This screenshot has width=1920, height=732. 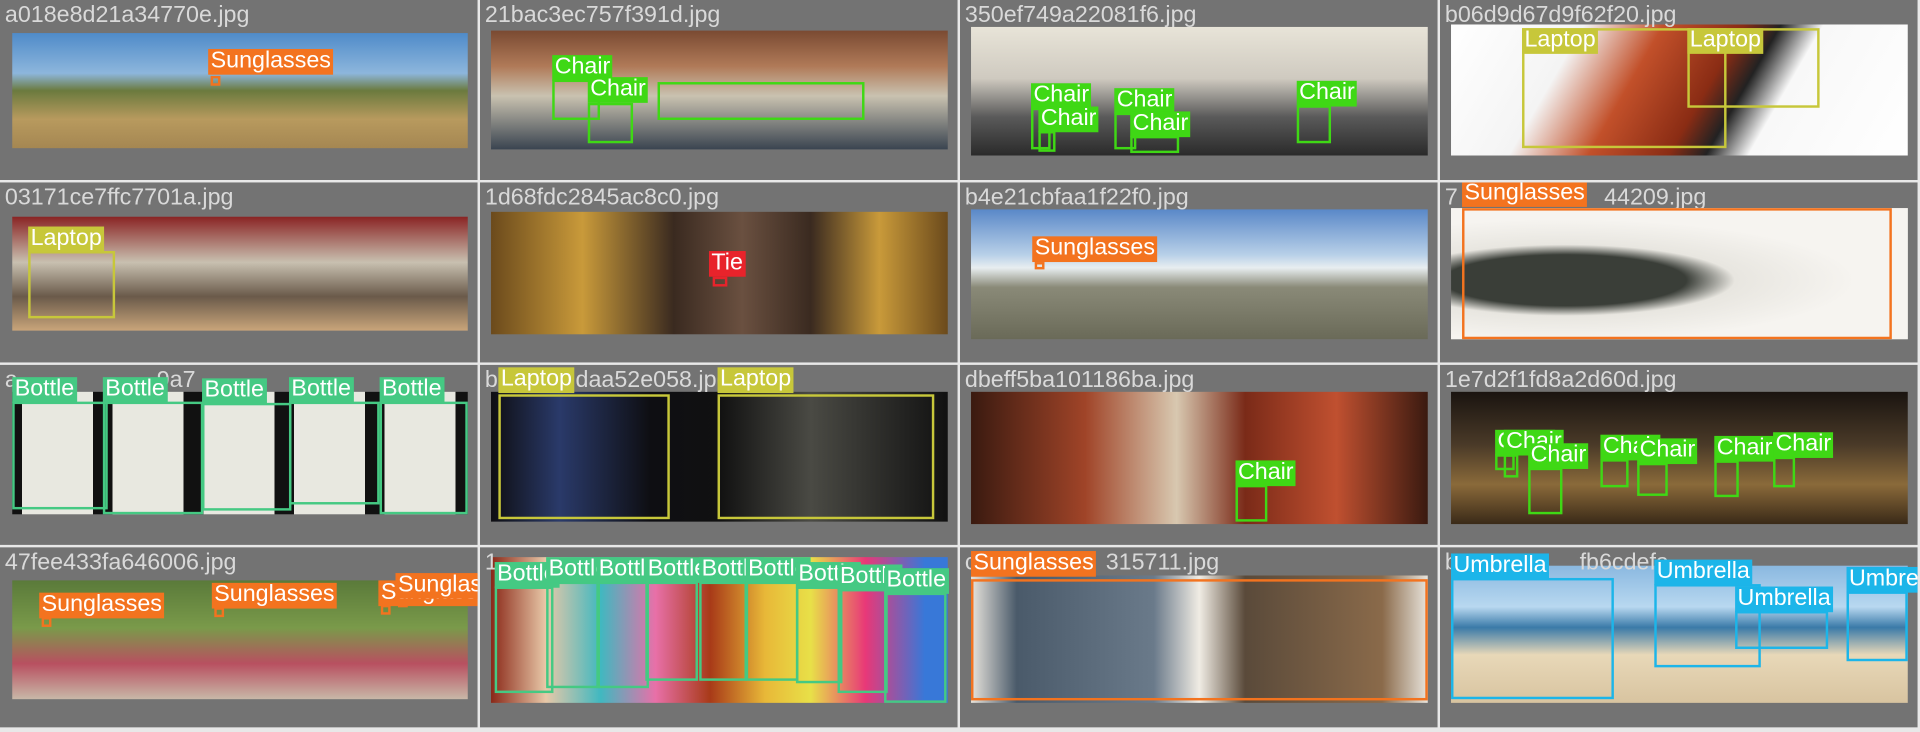 What do you see at coordinates (1451, 197) in the screenshot?
I see `filename: 7` at bounding box center [1451, 197].